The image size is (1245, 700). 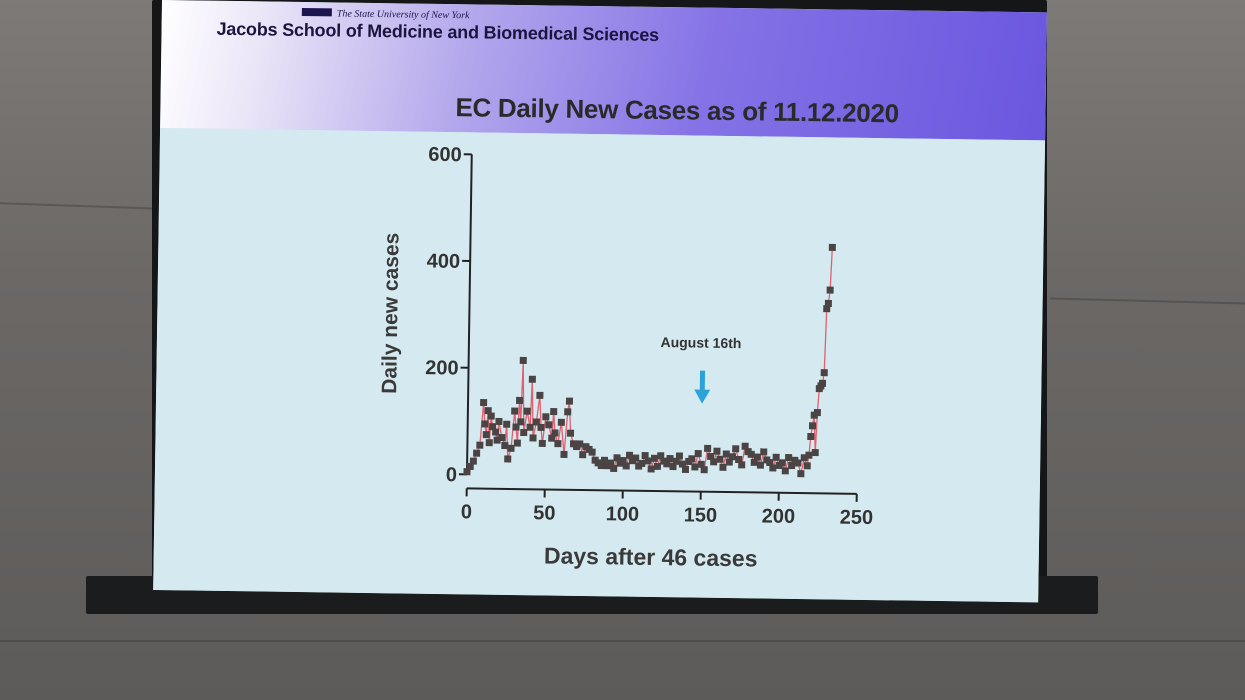 What do you see at coordinates (702, 380) in the screenshot?
I see `annotation-arrow-shaft` at bounding box center [702, 380].